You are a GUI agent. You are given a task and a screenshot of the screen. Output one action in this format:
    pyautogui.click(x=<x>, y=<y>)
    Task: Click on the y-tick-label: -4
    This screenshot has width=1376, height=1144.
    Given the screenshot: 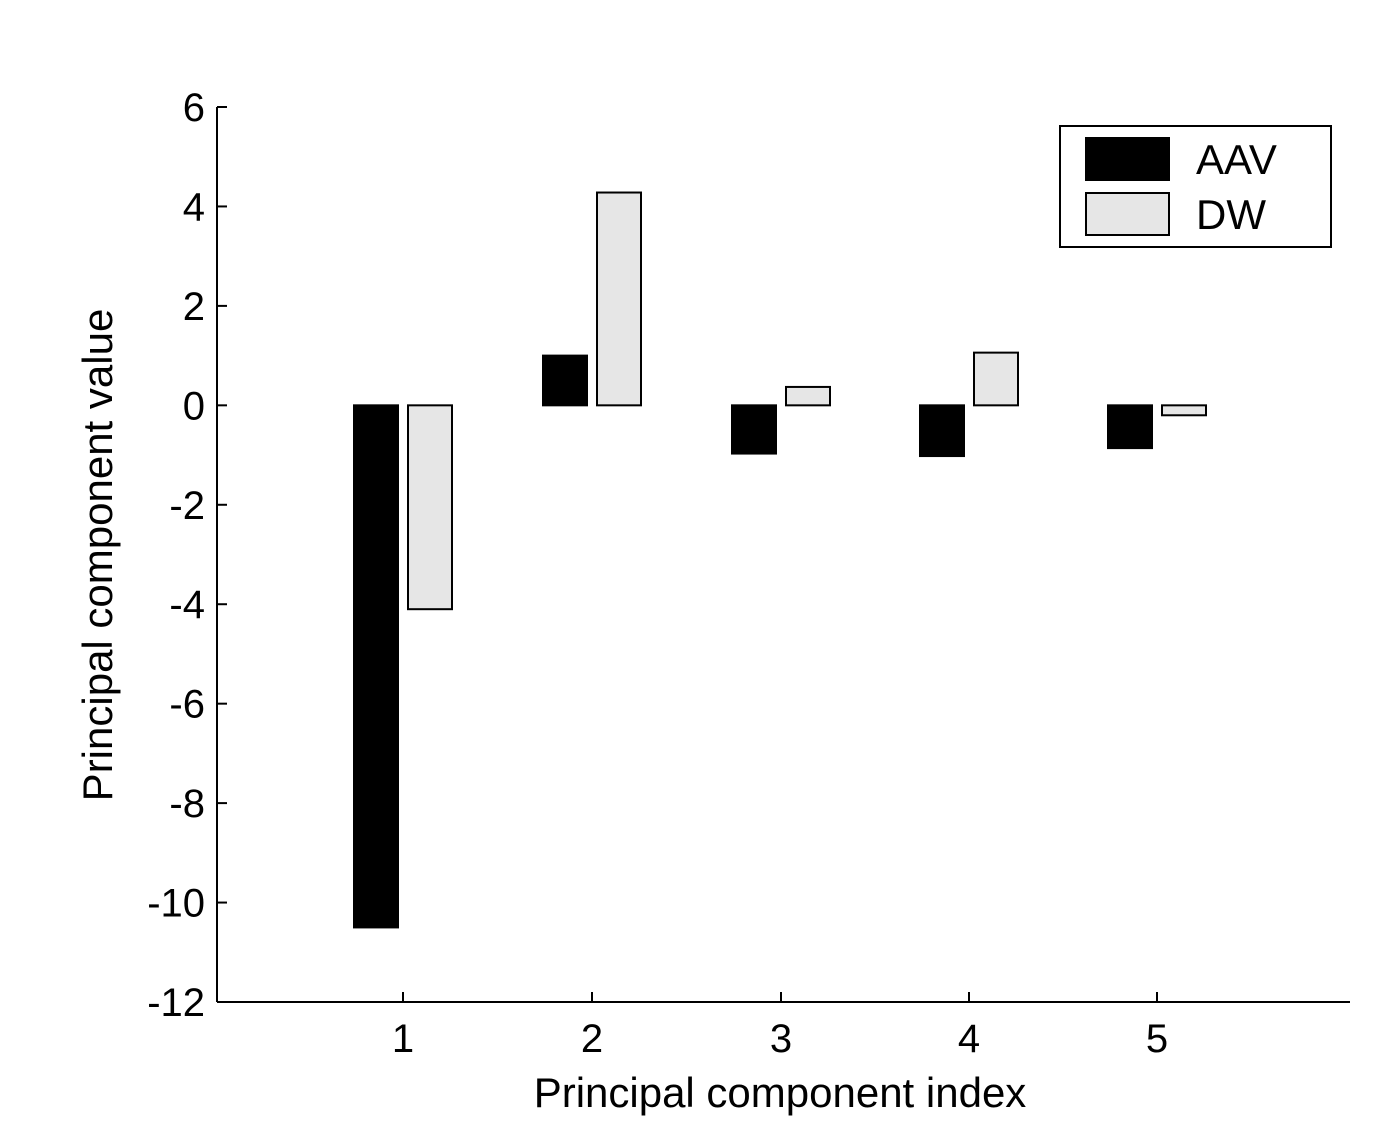 What is the action you would take?
    pyautogui.click(x=187, y=605)
    